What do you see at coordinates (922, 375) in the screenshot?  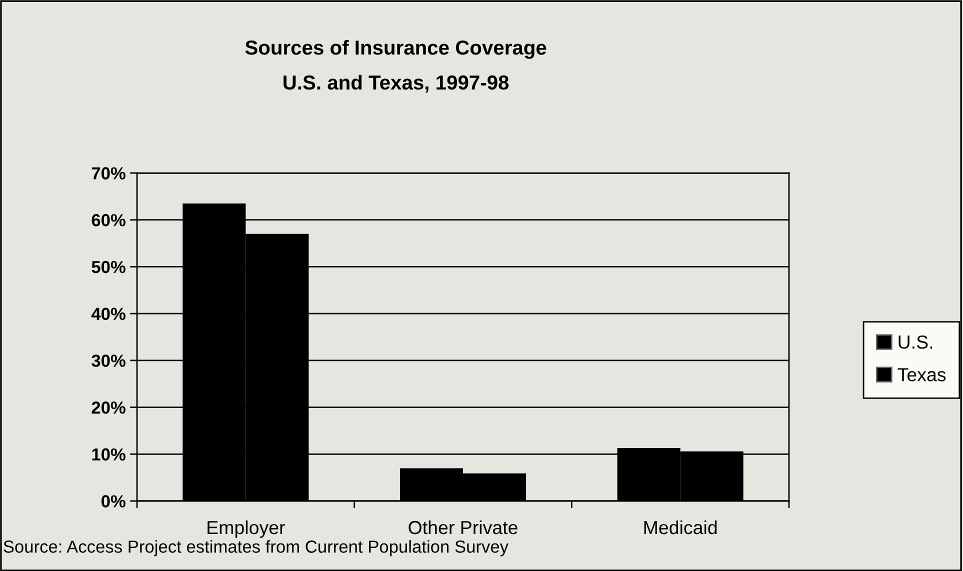 I see `legend-label: Texas` at bounding box center [922, 375].